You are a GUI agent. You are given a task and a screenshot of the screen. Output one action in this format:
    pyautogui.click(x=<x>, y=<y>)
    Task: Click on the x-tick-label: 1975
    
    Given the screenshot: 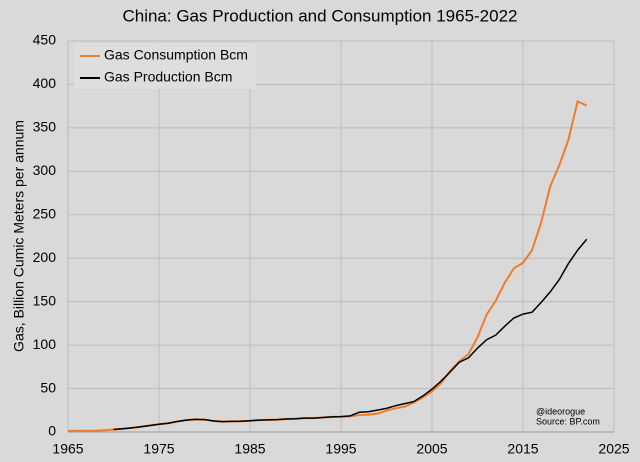 What is the action you would take?
    pyautogui.click(x=158, y=449)
    